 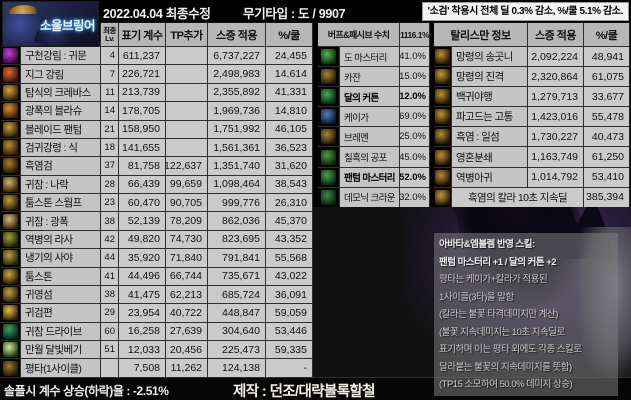 What do you see at coordinates (61, 56) in the screenshot?
I see `skill-name: 구천강림 : 귀문` at bounding box center [61, 56].